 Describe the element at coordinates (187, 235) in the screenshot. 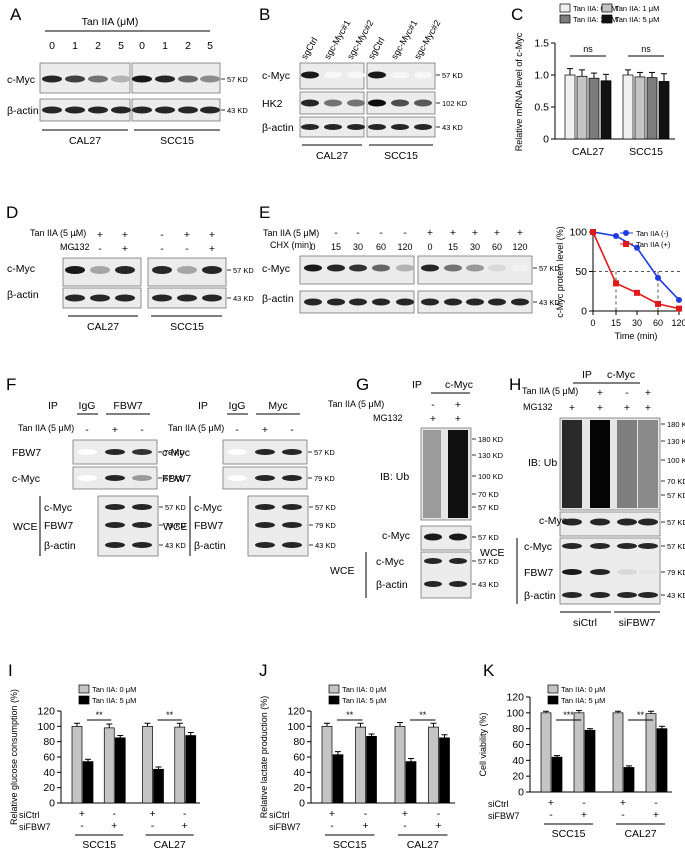

I see `panel-D-sign-tan: +` at that location.